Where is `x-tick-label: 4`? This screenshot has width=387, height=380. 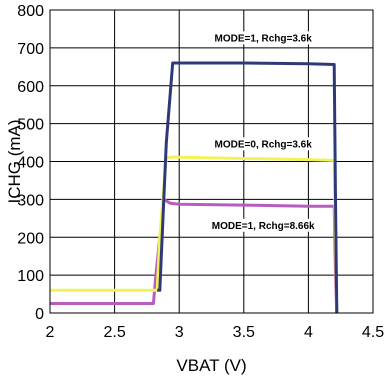 x-tick-label: 4 is located at coordinates (308, 332).